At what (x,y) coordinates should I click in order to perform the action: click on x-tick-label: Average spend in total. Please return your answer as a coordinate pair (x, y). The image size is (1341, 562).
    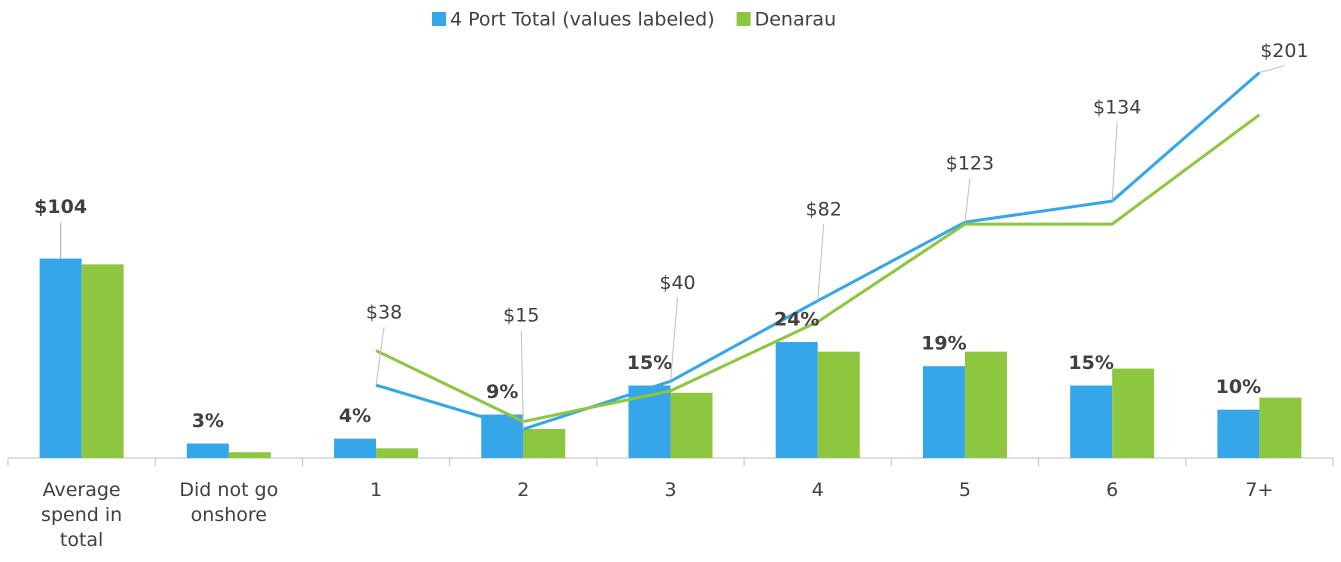
    Looking at the image, I should click on (82, 515).